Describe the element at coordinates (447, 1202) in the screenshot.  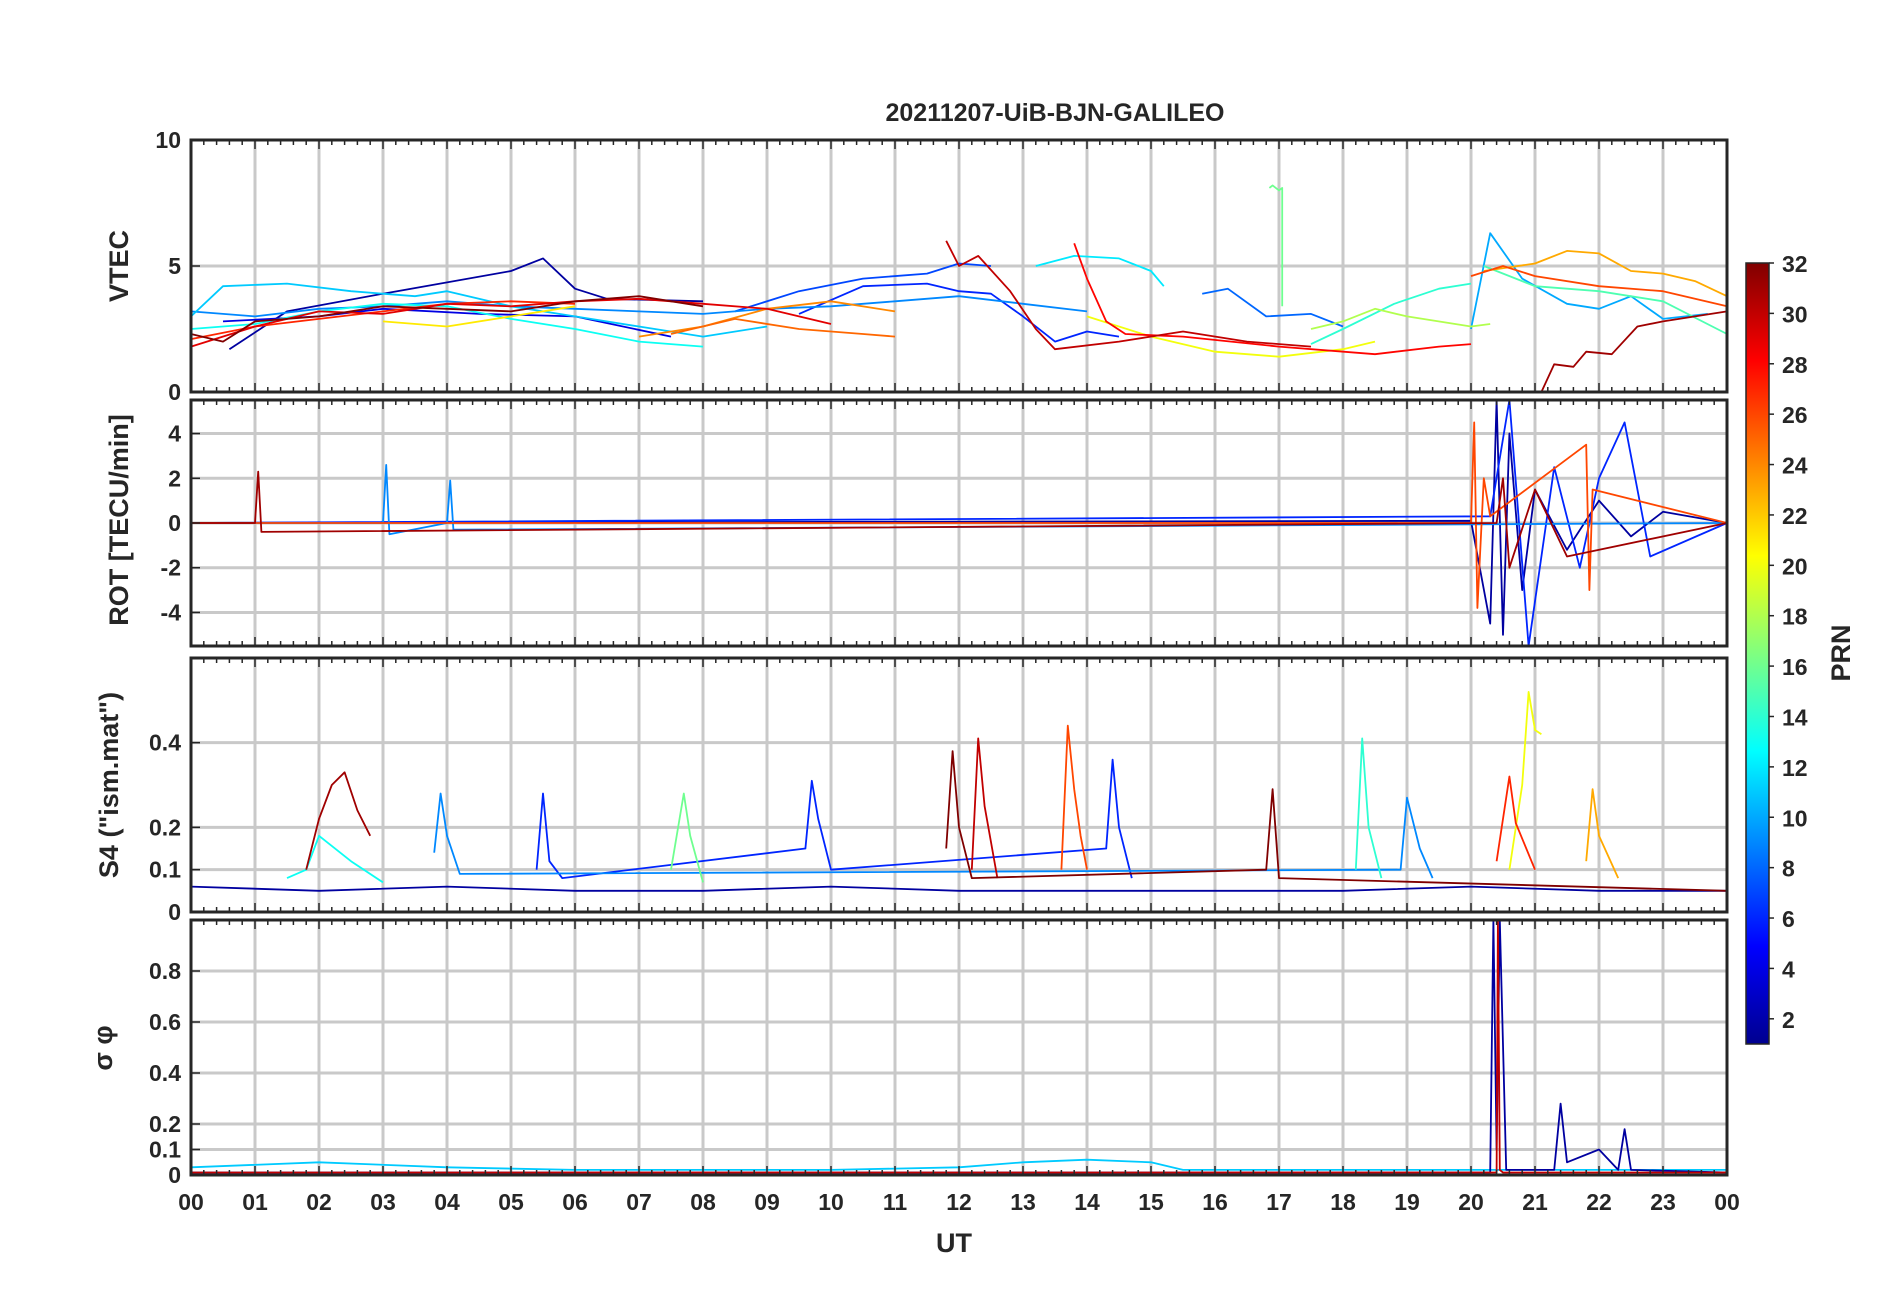
I see `x-tick-label: 04` at that location.